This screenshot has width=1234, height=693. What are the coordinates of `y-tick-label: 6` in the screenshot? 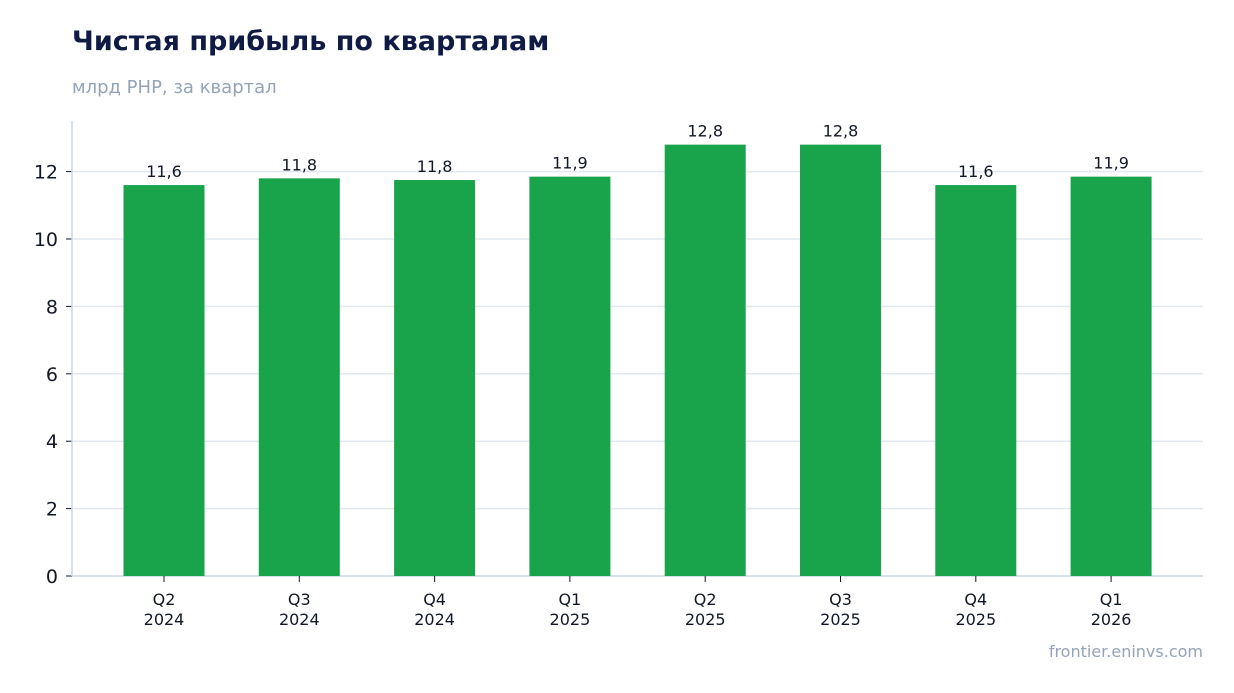 It's located at (52, 375).